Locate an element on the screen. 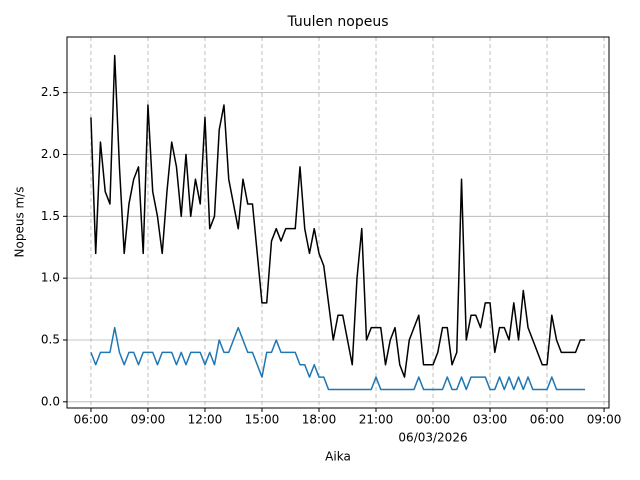 This screenshot has width=640, height=480. x-tick-label: 18:00 is located at coordinates (319, 420).